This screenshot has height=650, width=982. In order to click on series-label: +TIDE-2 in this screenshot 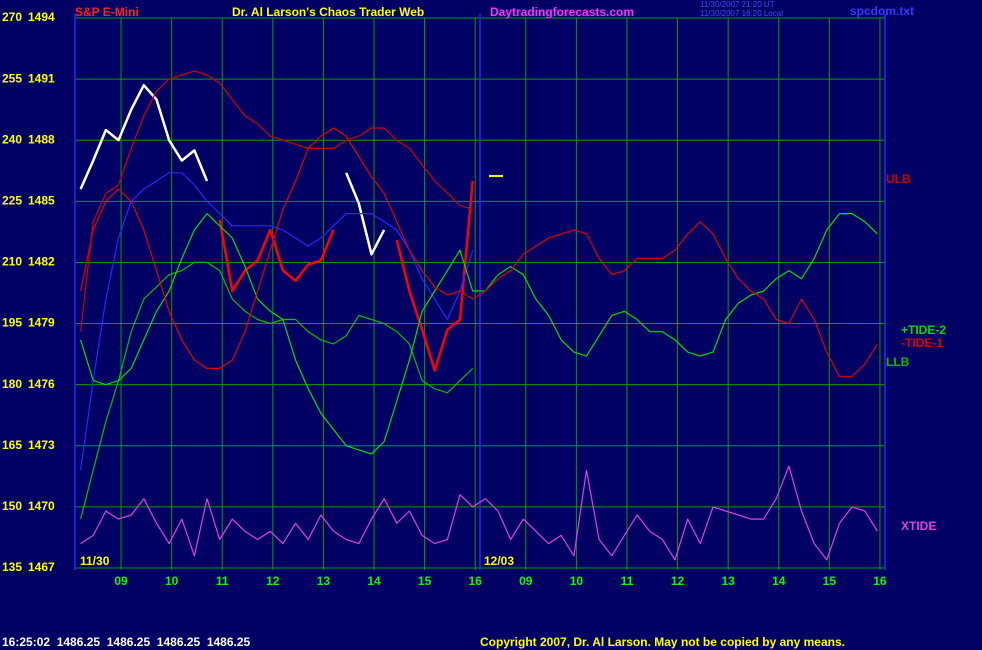, I will do `click(923, 330)`.